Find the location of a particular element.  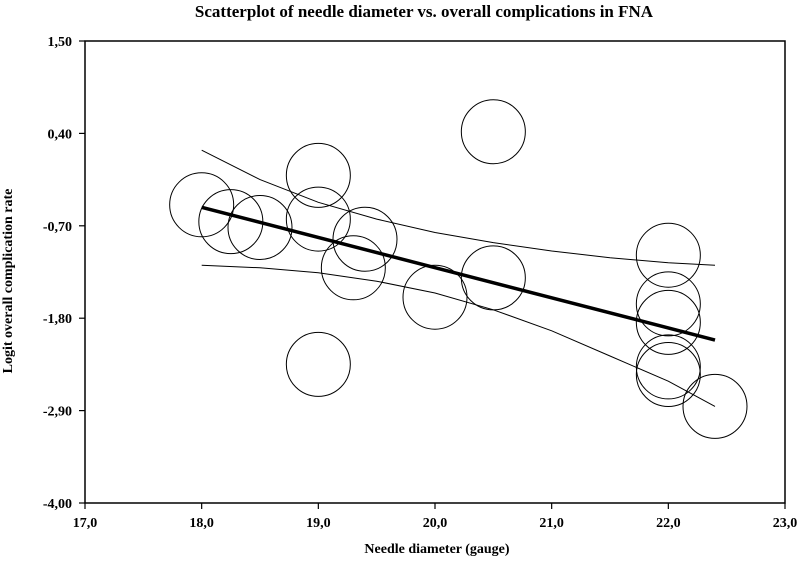

y-tick-label: -0,70 is located at coordinates (57, 227).